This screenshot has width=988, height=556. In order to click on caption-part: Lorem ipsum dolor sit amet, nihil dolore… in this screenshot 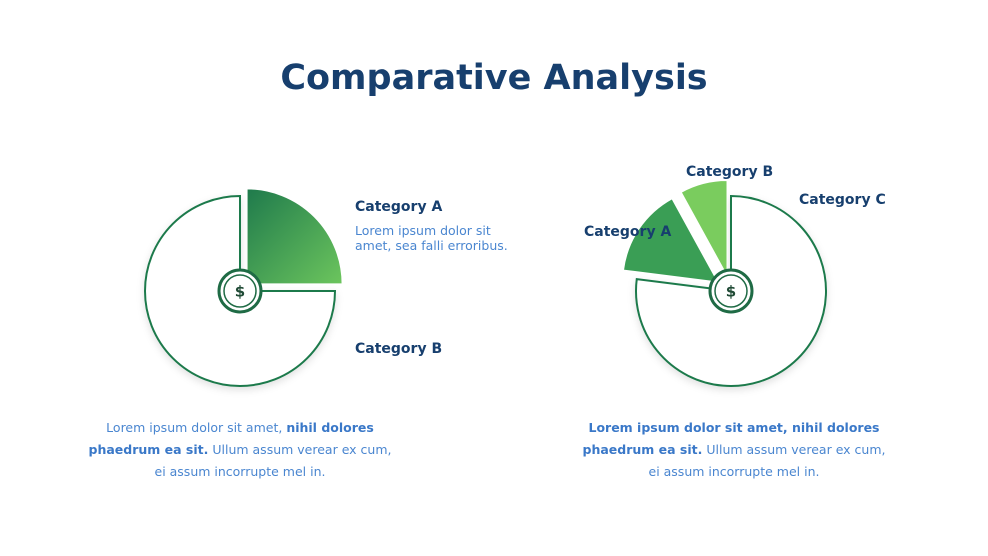, I will do `click(731, 438)`.